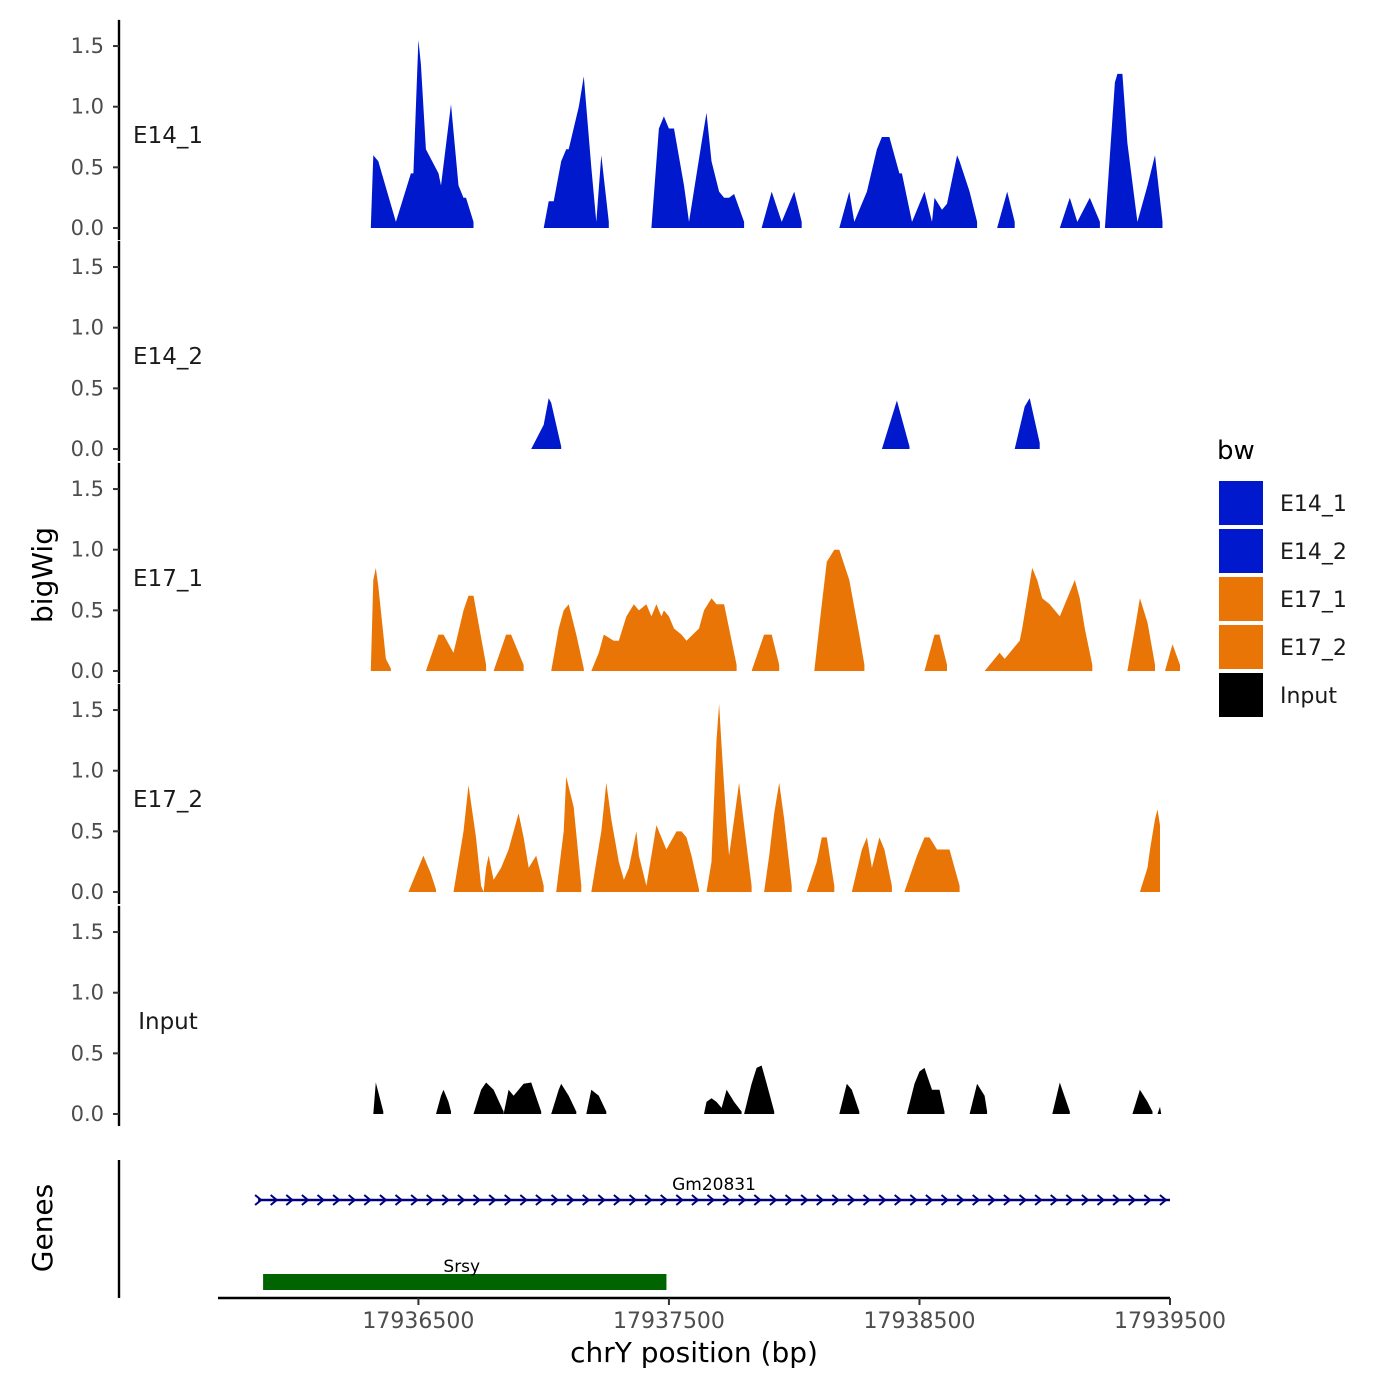  Describe the element at coordinates (666, 572) in the screenshot. I see `track-e17-1: 0.0 0.5 1.0 1.5 E17_1` at that location.